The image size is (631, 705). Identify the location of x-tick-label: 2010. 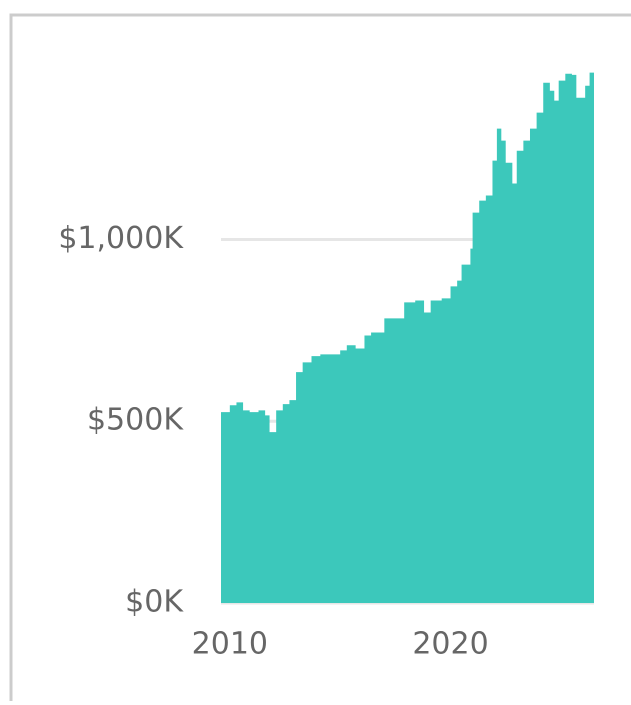
(230, 644).